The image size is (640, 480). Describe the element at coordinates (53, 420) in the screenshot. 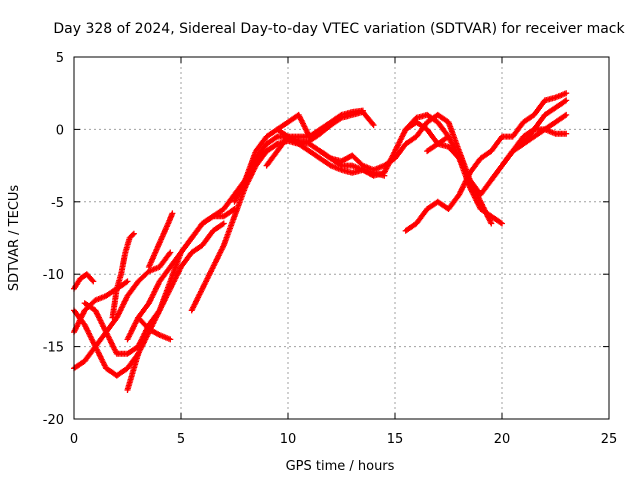

I see `y-tick-label: -20` at that location.